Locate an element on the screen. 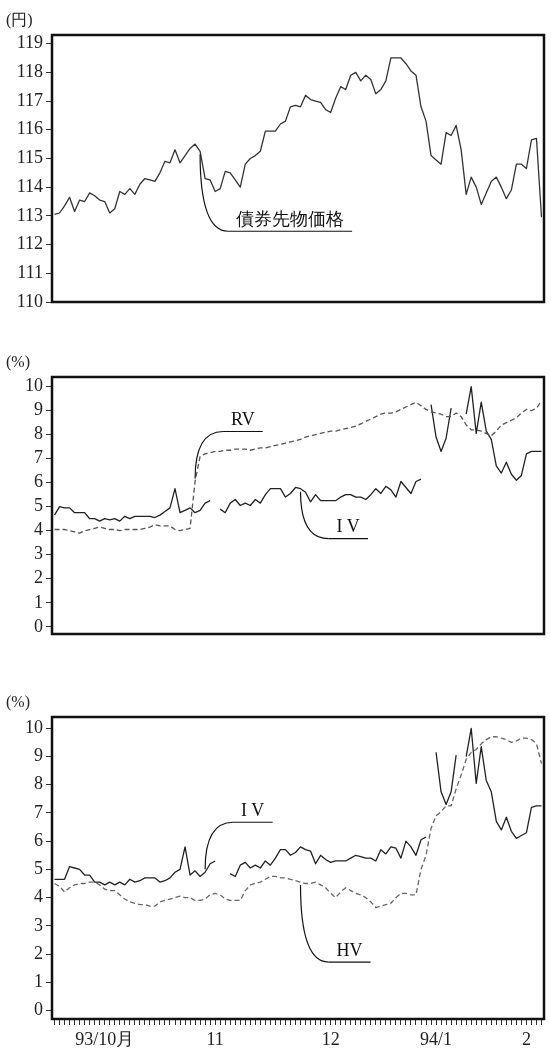 This screenshot has height=1055, width=551. x-tick-label: 11 is located at coordinates (215, 1038).